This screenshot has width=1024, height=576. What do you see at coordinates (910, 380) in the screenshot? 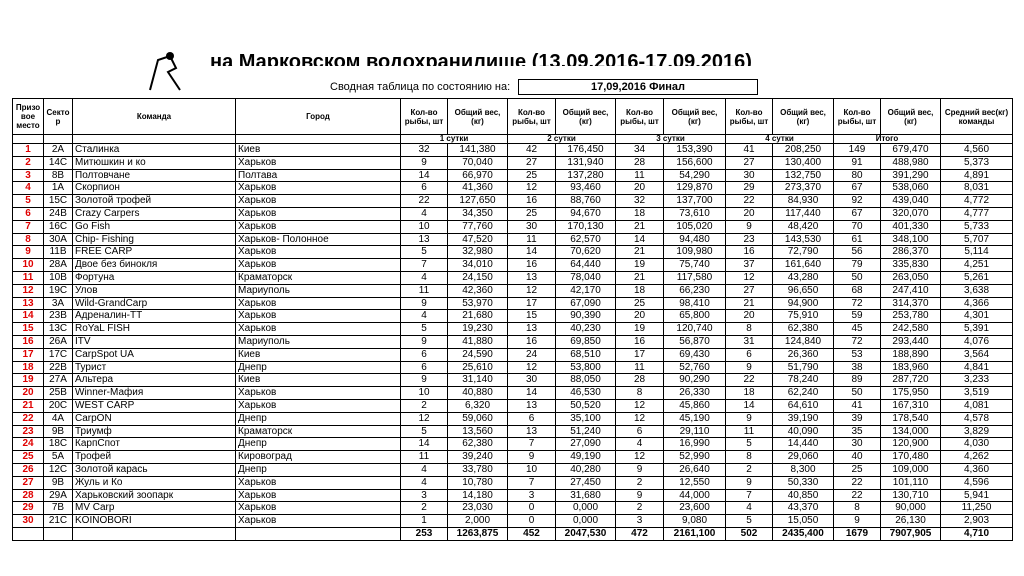
I see `value-cell: 287,720` at bounding box center [910, 380].